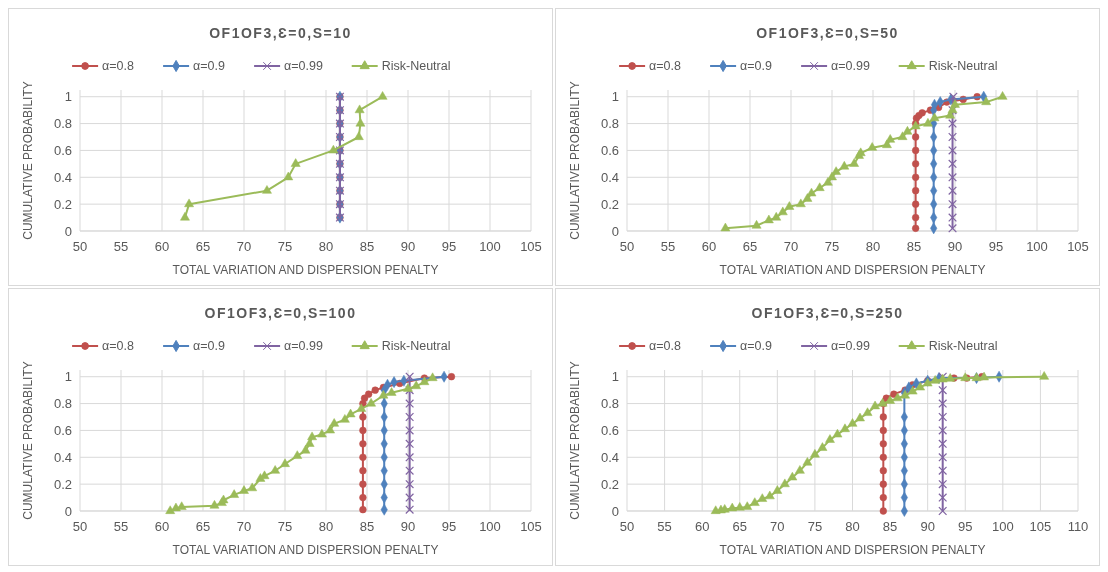  What do you see at coordinates (1078, 526) in the screenshot?
I see `x-tick-label: 110` at bounding box center [1078, 526].